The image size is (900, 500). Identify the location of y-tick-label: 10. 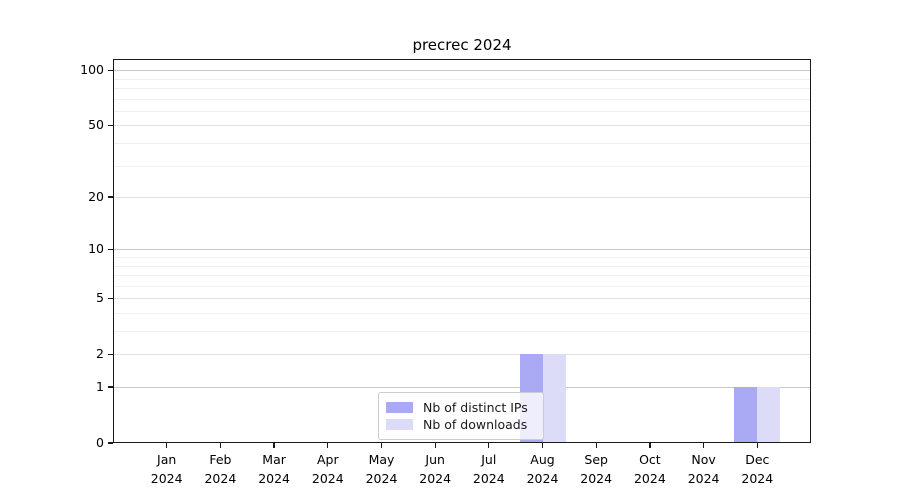
(96, 249).